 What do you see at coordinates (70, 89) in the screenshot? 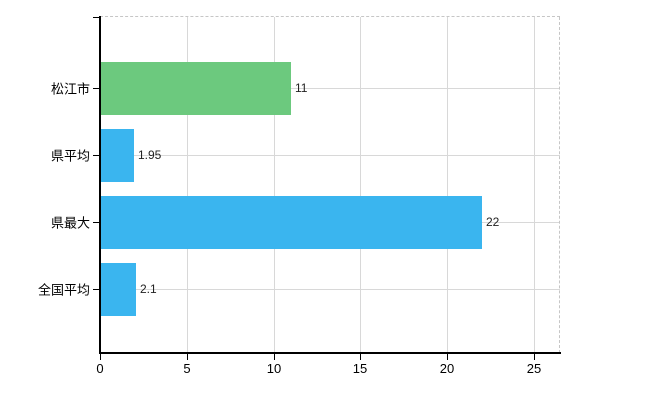
I see `category-label: 松江市` at bounding box center [70, 89].